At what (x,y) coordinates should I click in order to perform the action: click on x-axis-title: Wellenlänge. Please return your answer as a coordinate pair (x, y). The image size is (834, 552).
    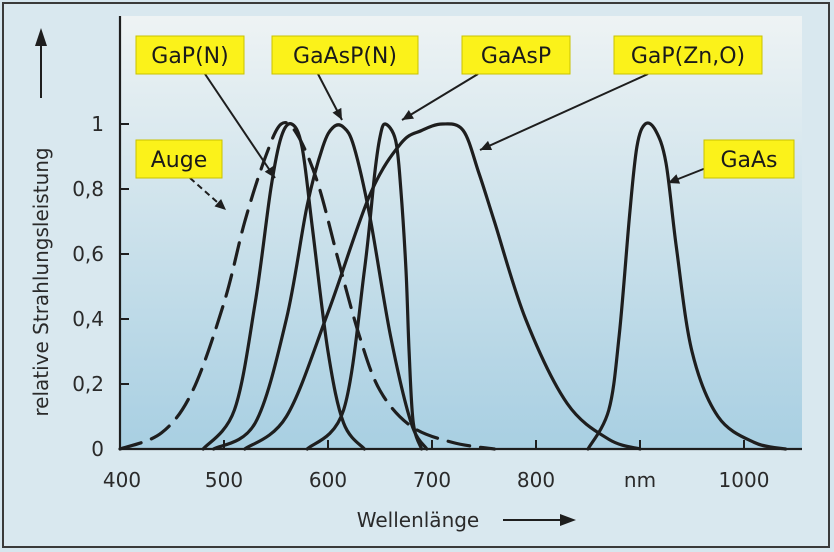
    Looking at the image, I should click on (418, 520).